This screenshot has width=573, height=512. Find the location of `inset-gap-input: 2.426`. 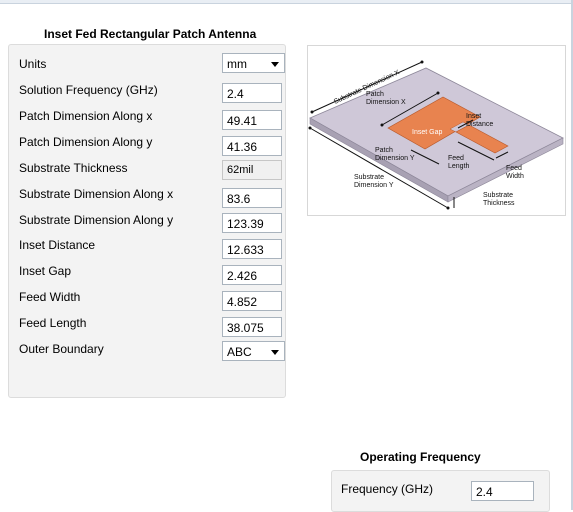

inset-gap-input: 2.426 is located at coordinates (252, 275).